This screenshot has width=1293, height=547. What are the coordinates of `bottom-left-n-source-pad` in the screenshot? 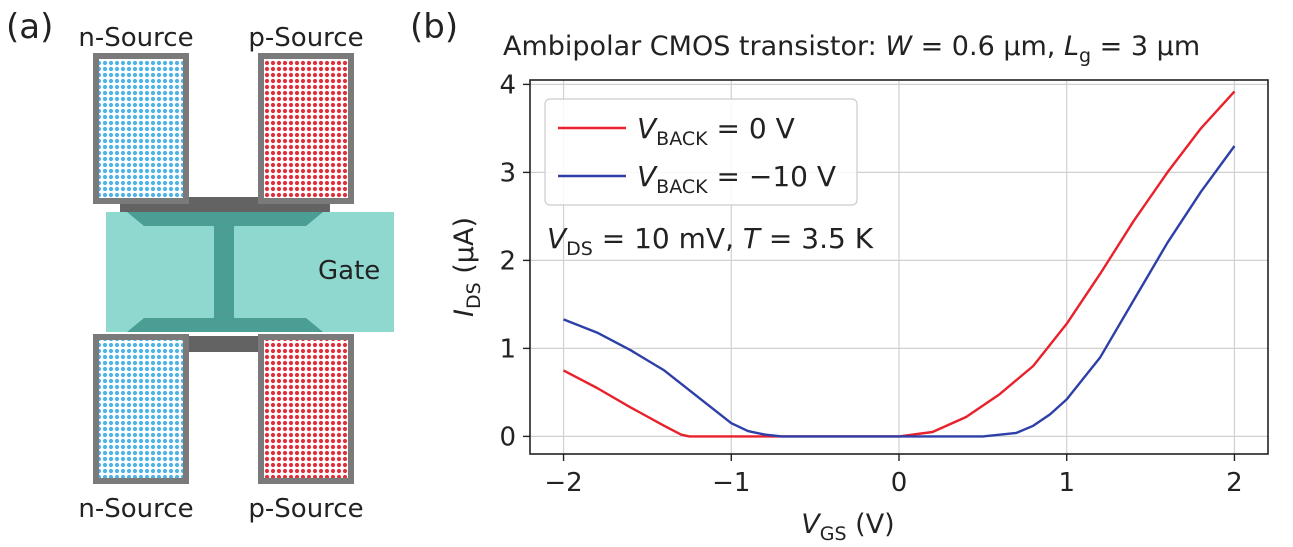 It's located at (141, 409).